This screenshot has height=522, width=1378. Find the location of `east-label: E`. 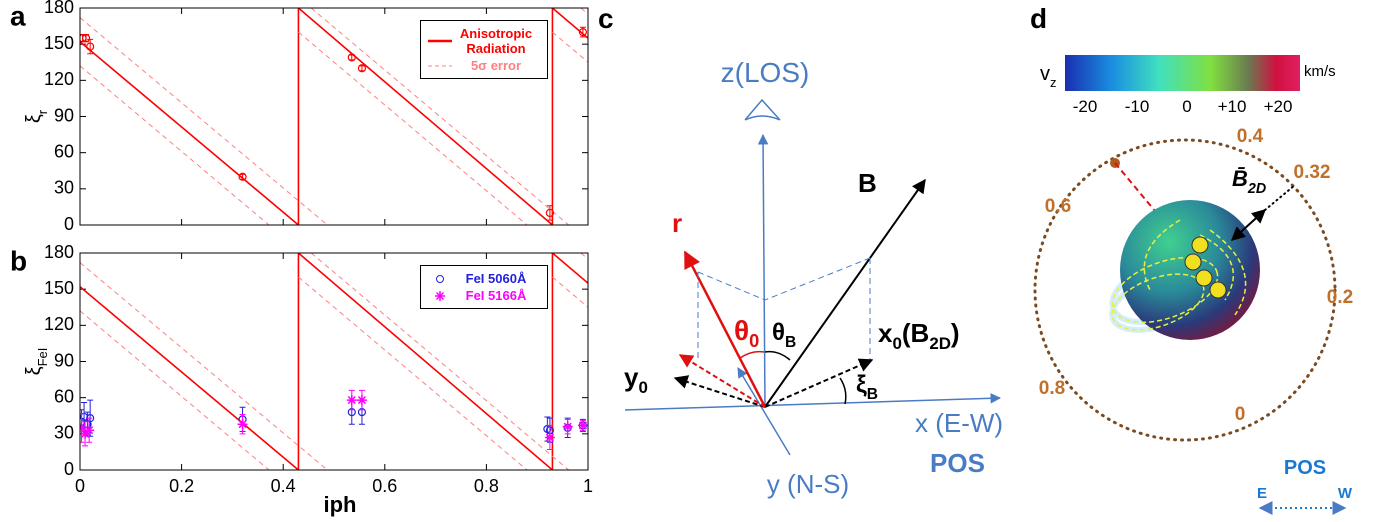

east-label: E is located at coordinates (1262, 493).